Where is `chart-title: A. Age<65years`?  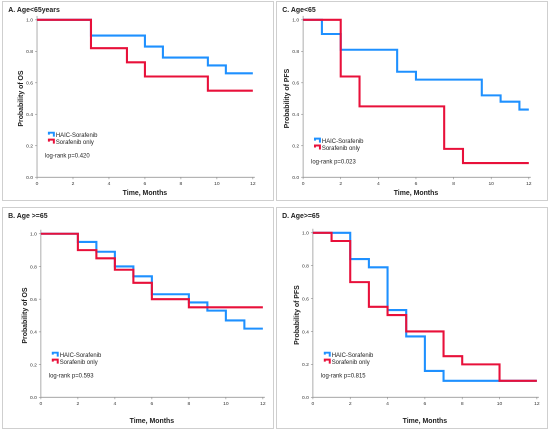 chart-title: A. Age<65years is located at coordinates (34, 10).